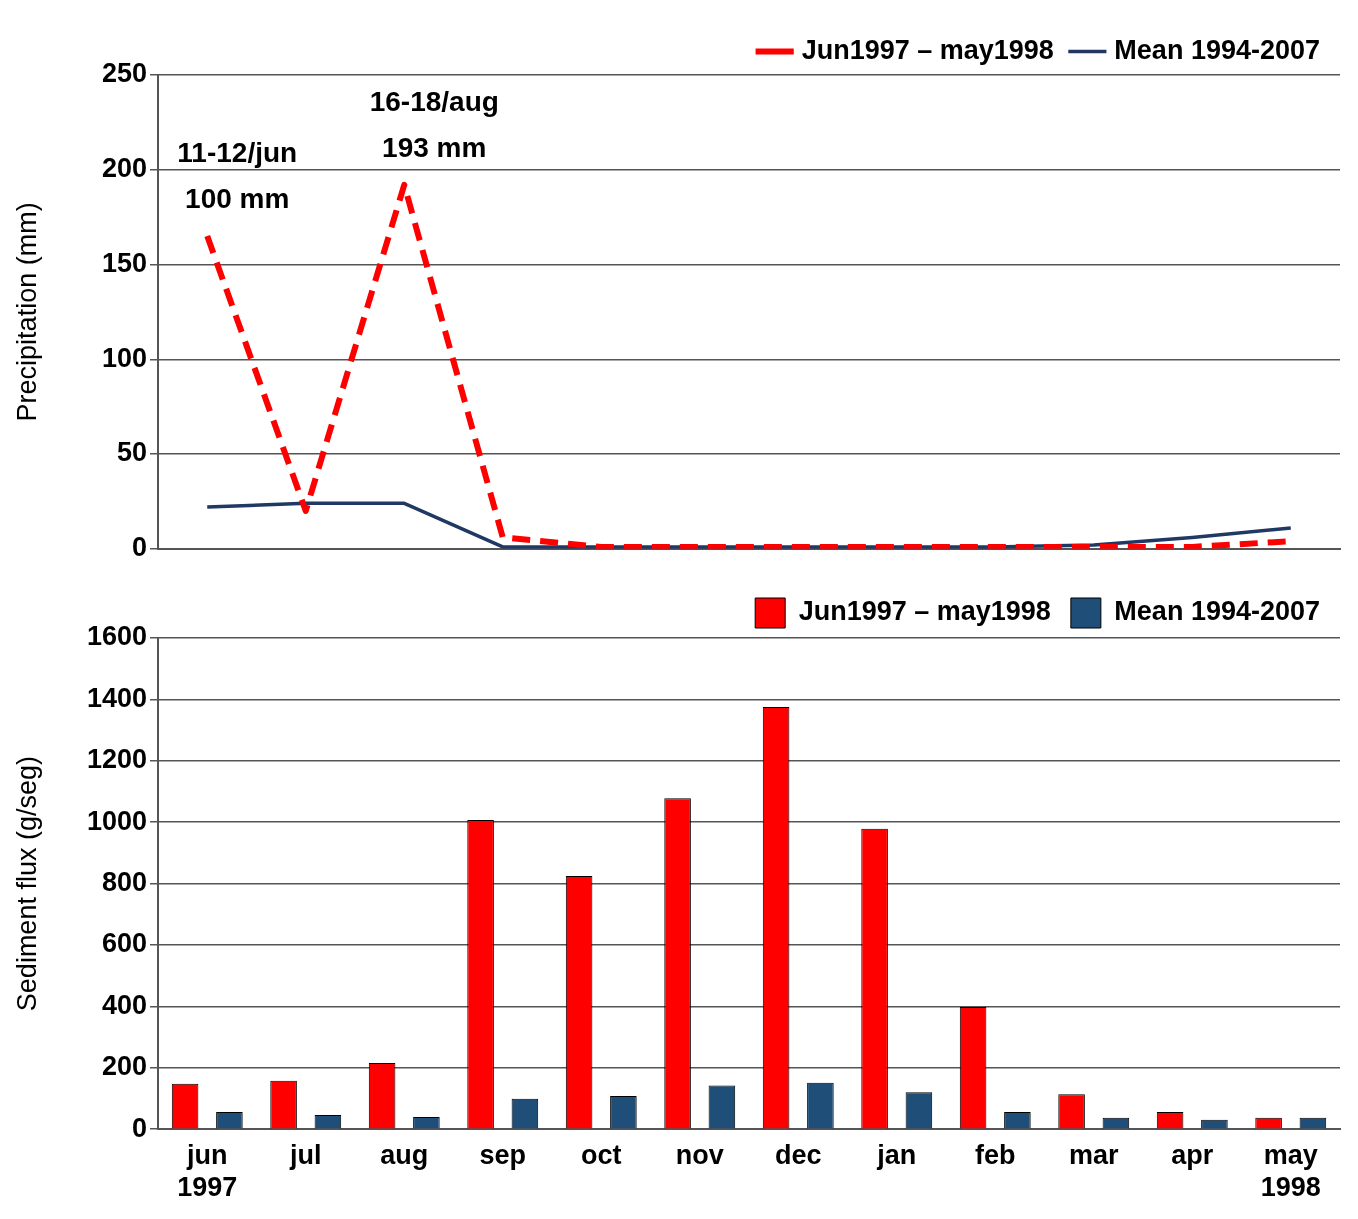 This screenshot has height=1219, width=1358. I want to click on y-axis-title: Sediment flux (g/seg), so click(26, 884).